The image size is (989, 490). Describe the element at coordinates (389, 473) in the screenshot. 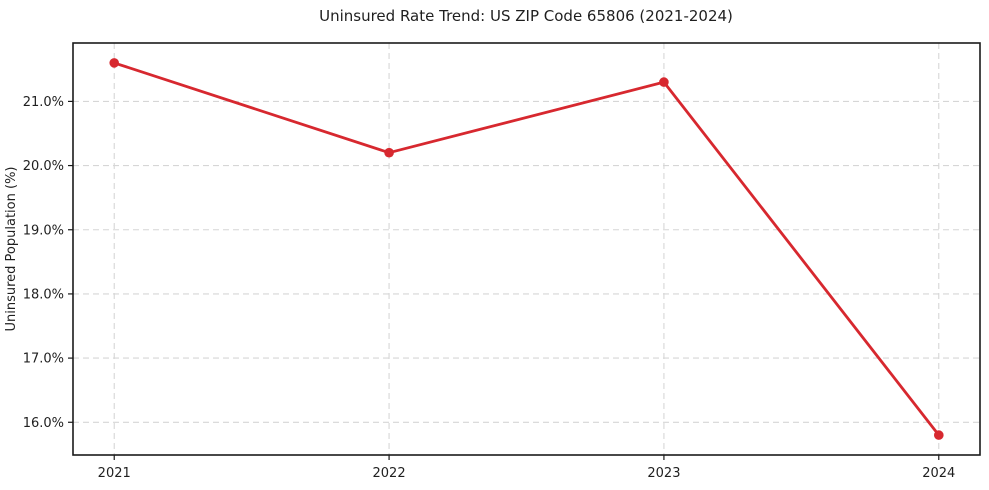

I see `x-tick-label: 2022` at that location.